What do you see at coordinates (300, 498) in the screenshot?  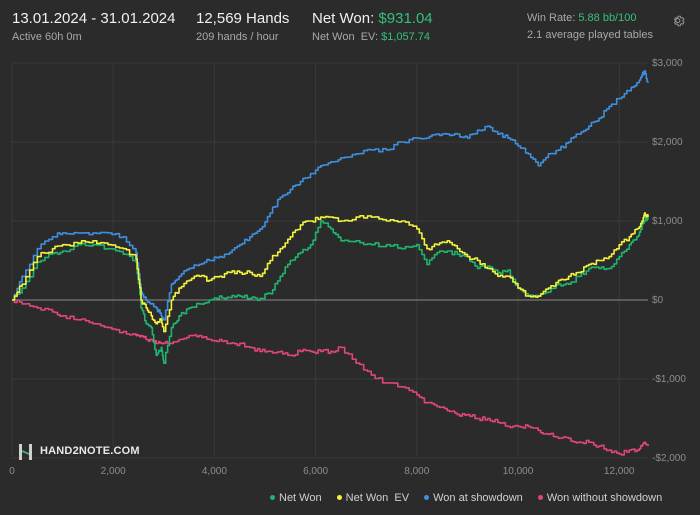 I see `legend-label: Net Won` at bounding box center [300, 498].